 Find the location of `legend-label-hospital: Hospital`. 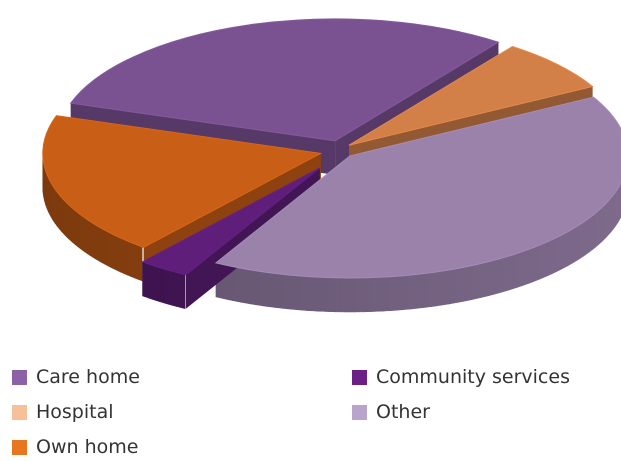

legend-label-hospital: Hospital is located at coordinates (75, 412).